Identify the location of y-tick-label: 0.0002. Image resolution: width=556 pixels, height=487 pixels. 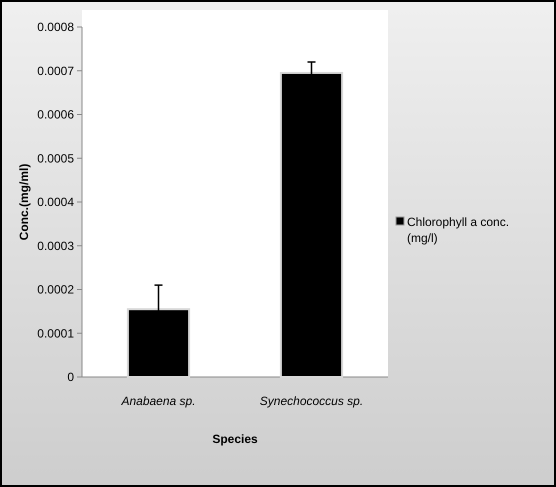
(55, 289).